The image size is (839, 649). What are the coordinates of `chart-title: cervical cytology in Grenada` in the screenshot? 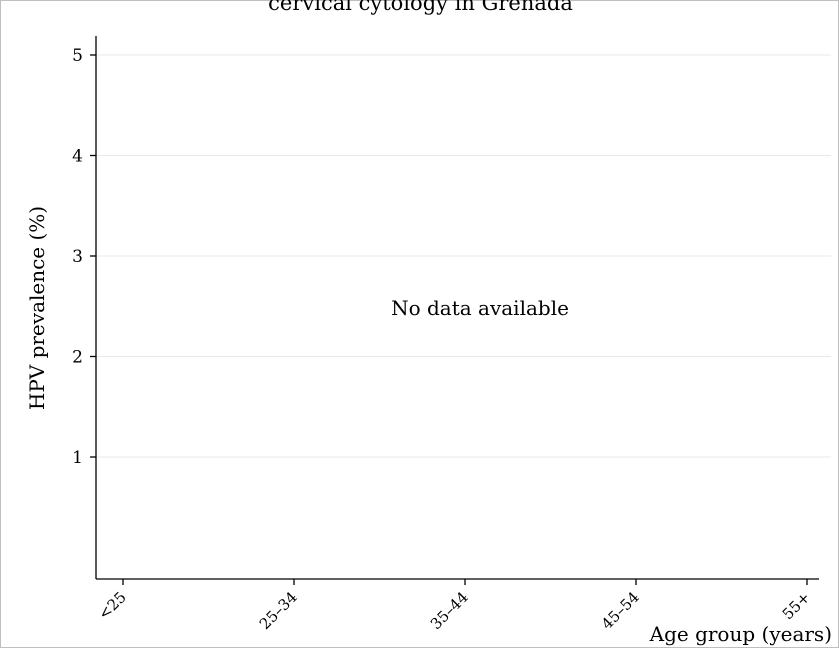 It's located at (420, 7).